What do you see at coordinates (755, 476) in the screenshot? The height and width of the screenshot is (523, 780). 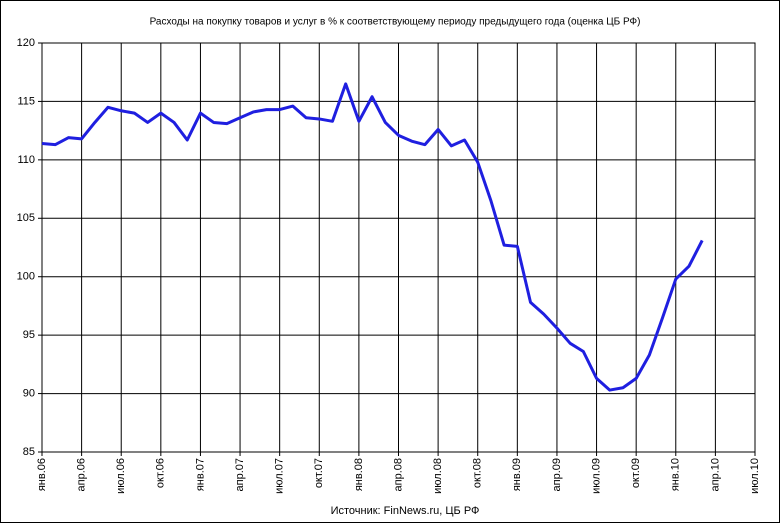 I see `x-tick-label: июл.10` at bounding box center [755, 476].